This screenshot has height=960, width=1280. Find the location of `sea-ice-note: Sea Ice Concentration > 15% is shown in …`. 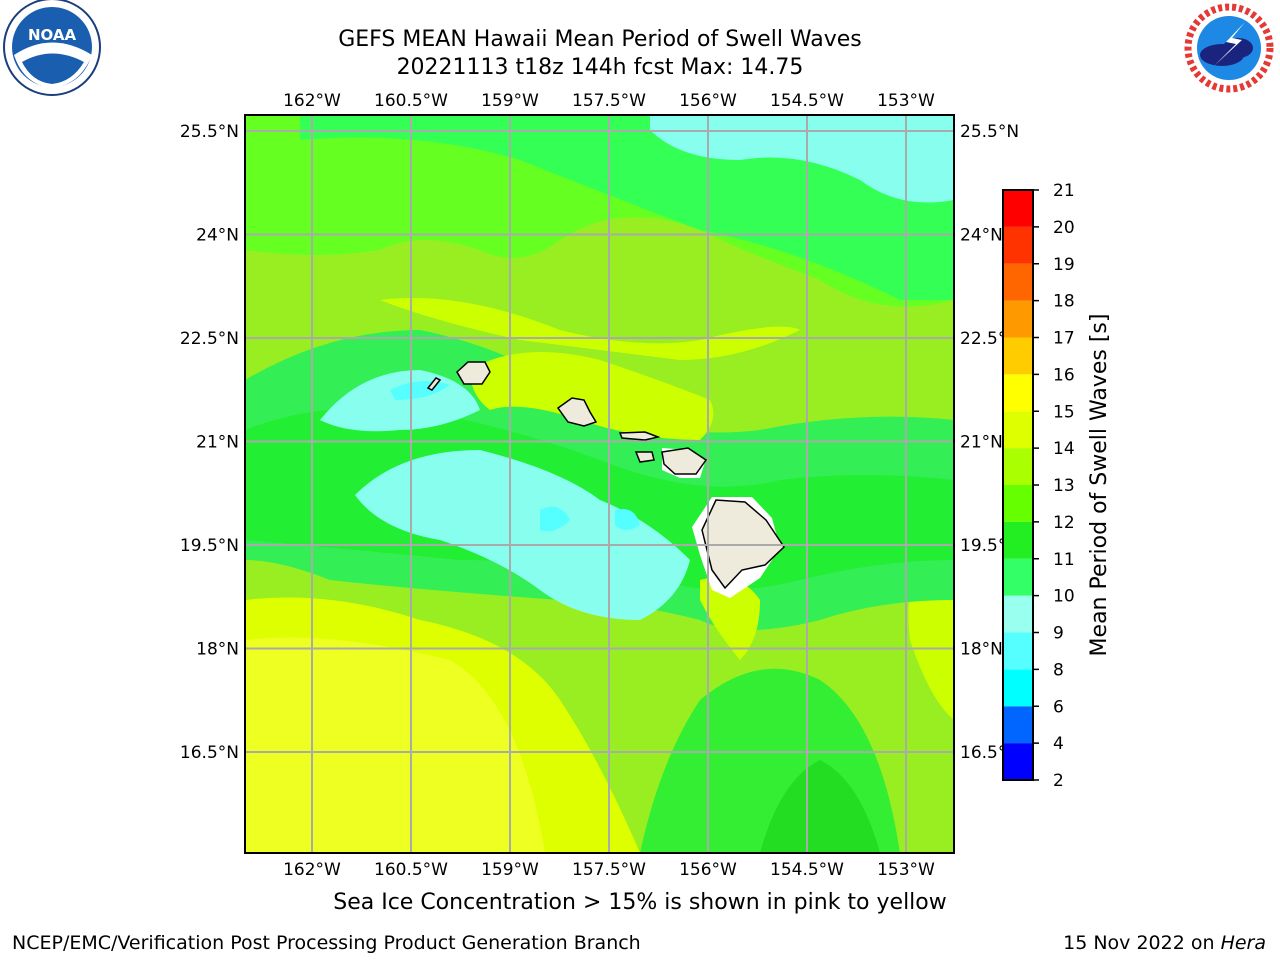

sea-ice-note: Sea Ice Concentration > 15% is shown in … is located at coordinates (640, 902).